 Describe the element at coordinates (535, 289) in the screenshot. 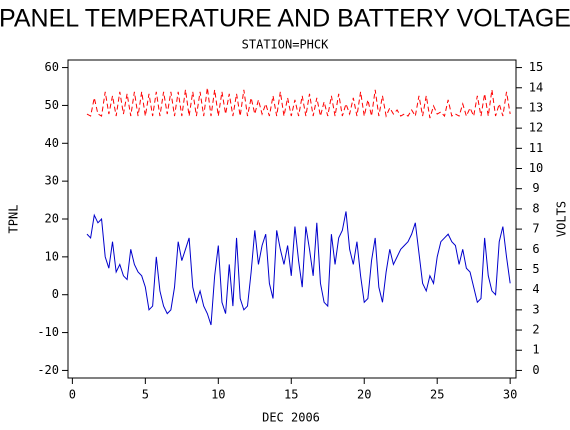

I see `y2-tick-label: 4` at that location.